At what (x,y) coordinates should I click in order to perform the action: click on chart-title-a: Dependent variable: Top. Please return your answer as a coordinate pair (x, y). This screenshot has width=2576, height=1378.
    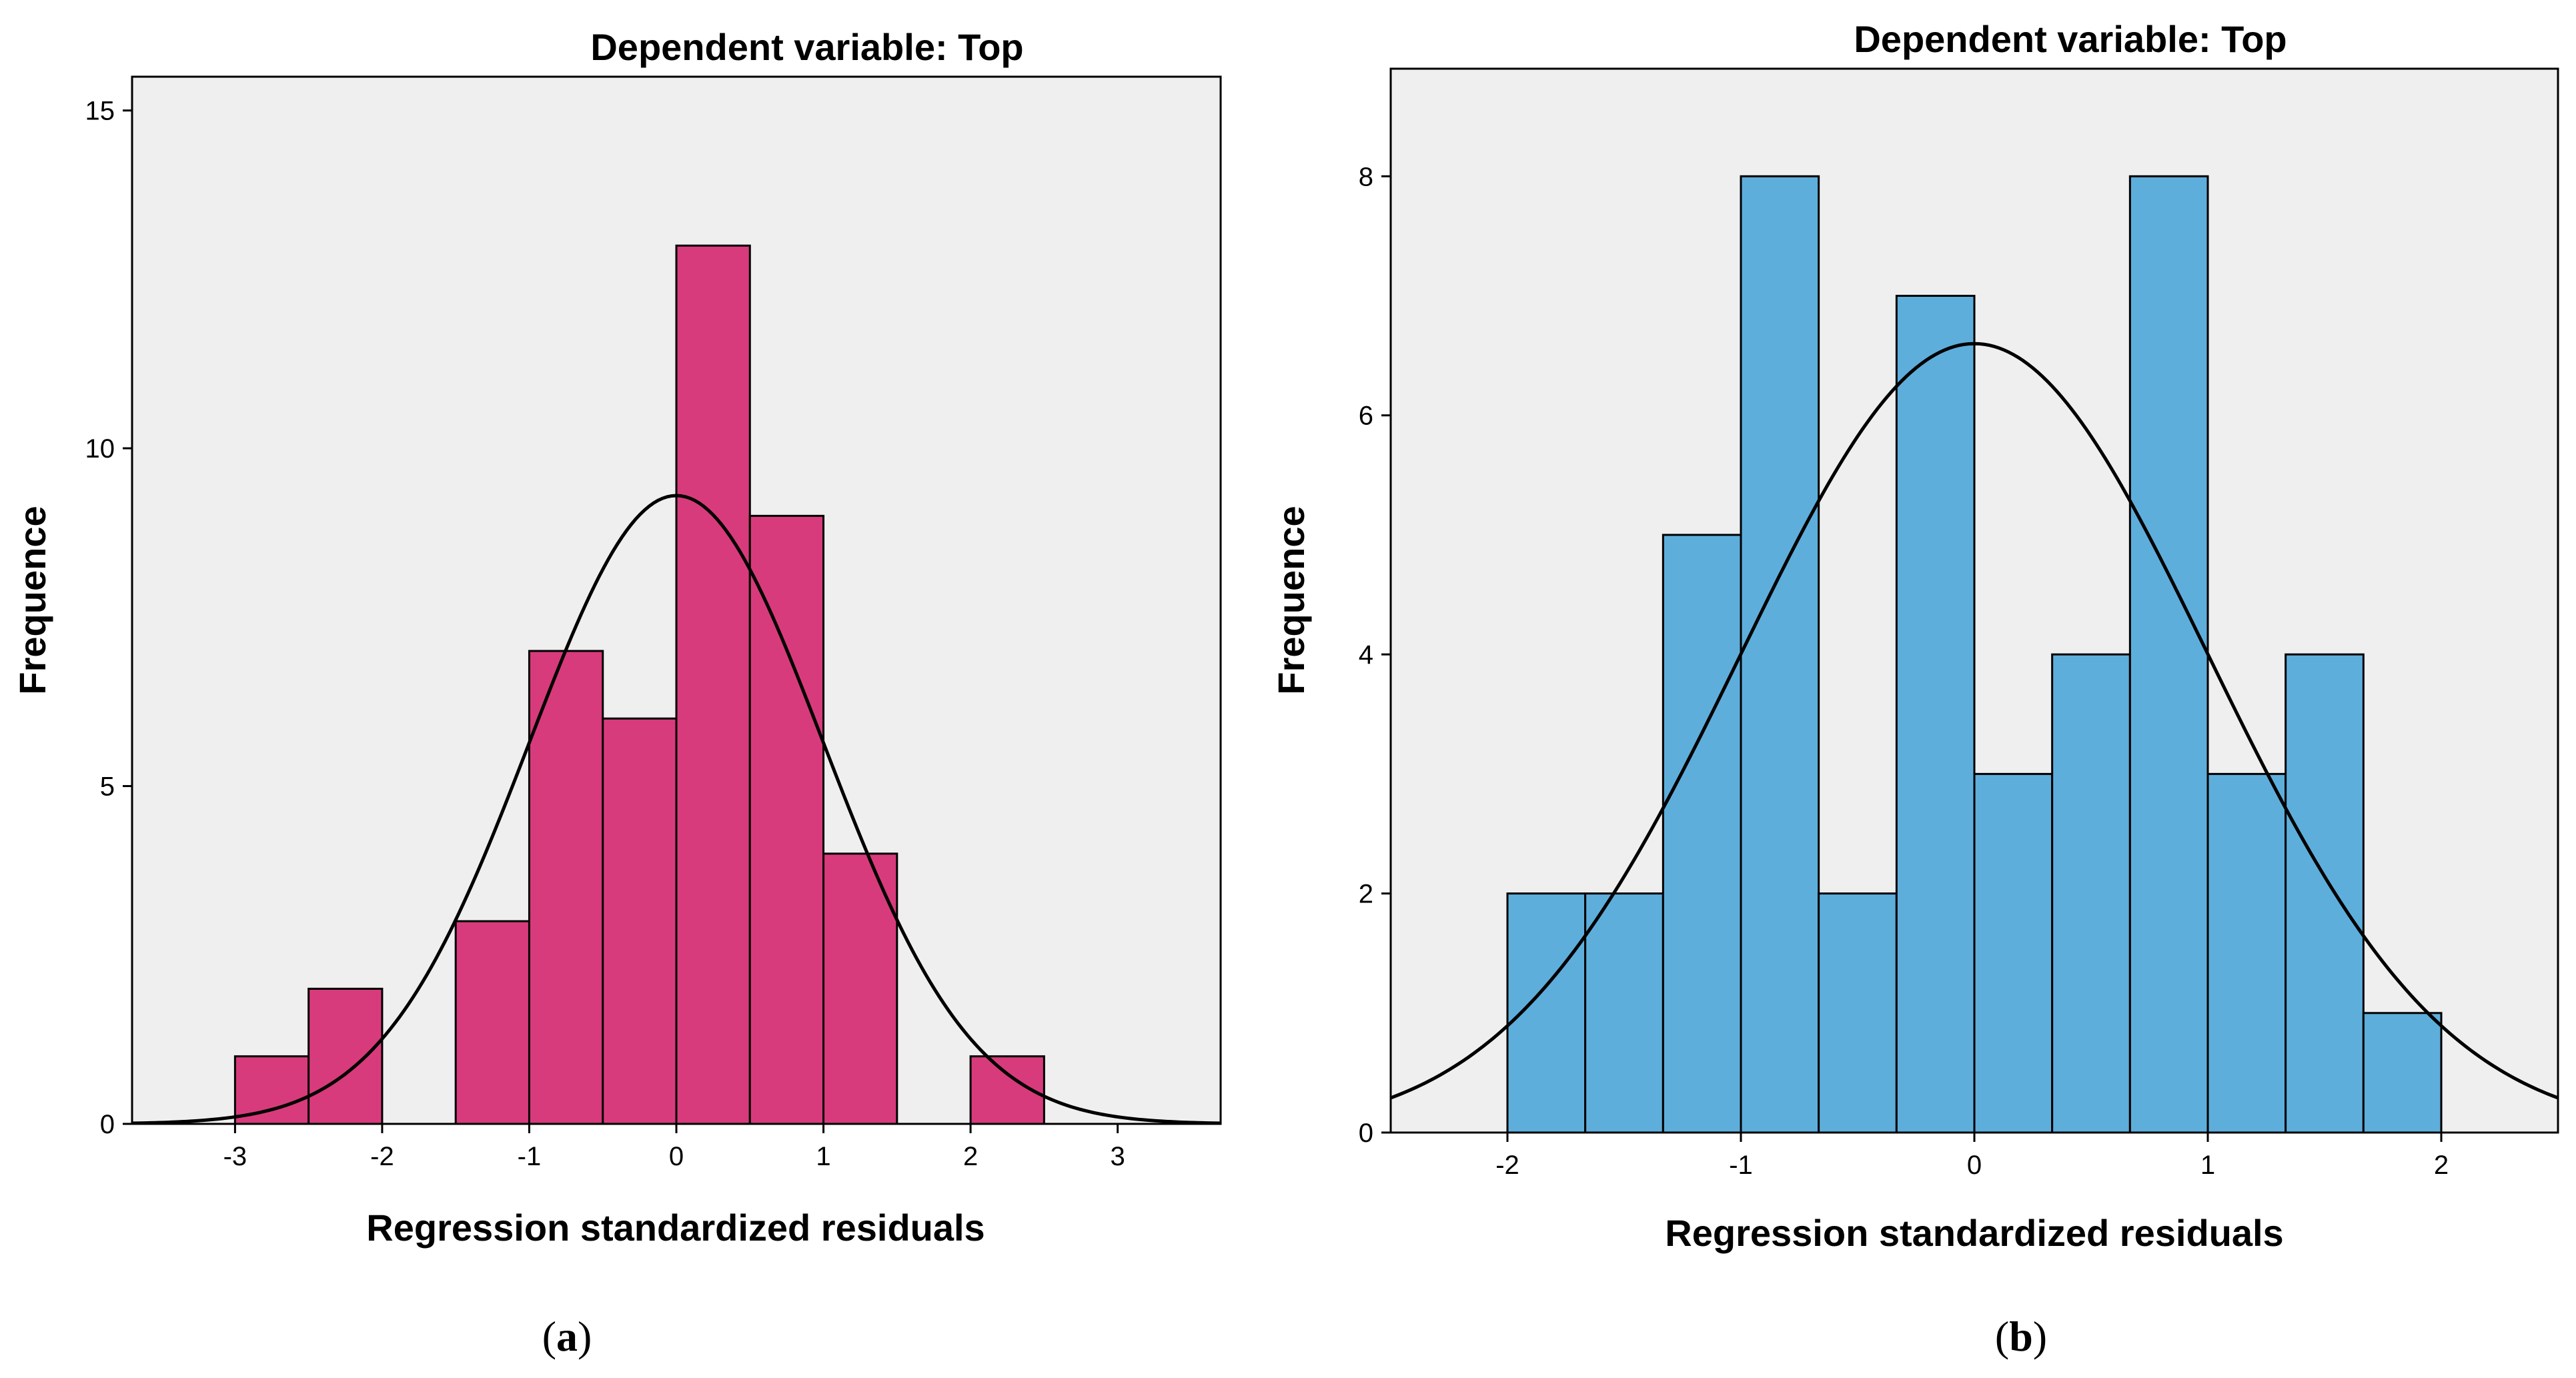
    Looking at the image, I should click on (806, 47).